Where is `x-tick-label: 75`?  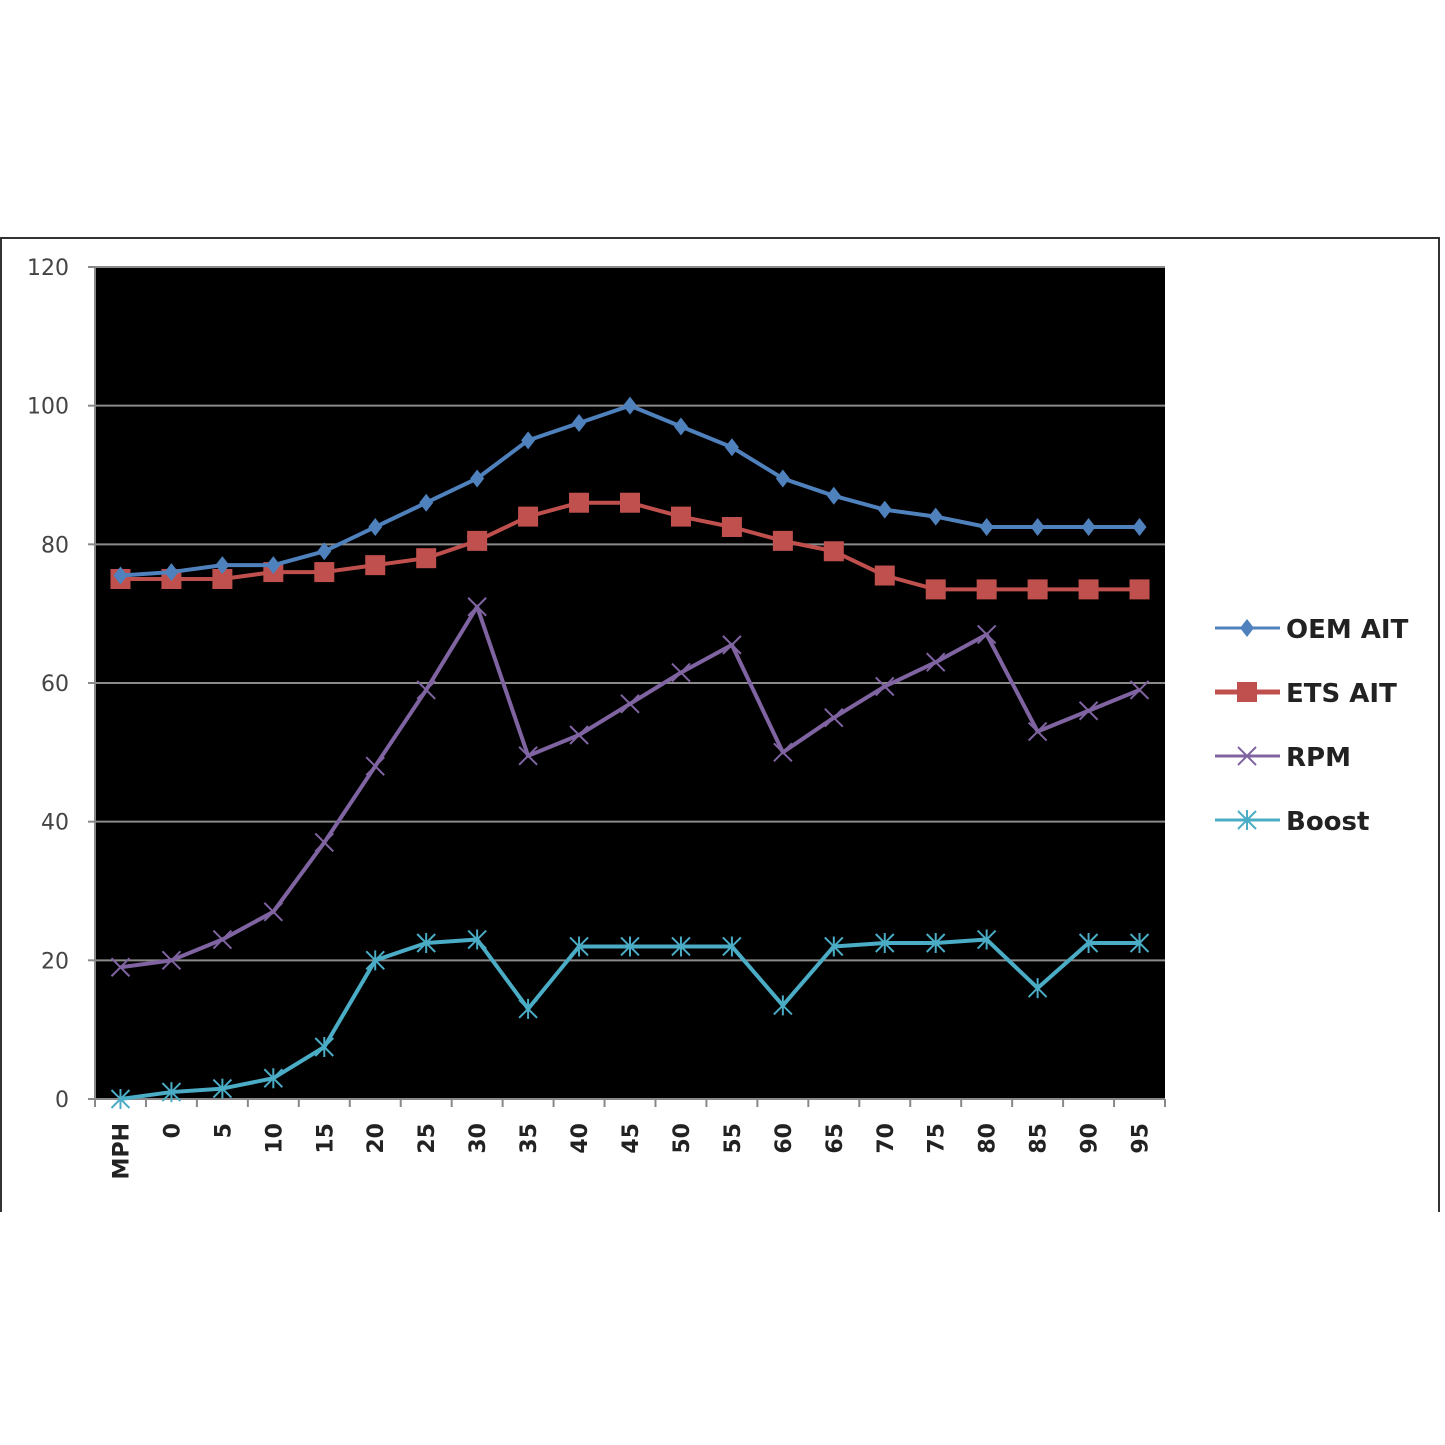 x-tick-label: 75 is located at coordinates (937, 1138).